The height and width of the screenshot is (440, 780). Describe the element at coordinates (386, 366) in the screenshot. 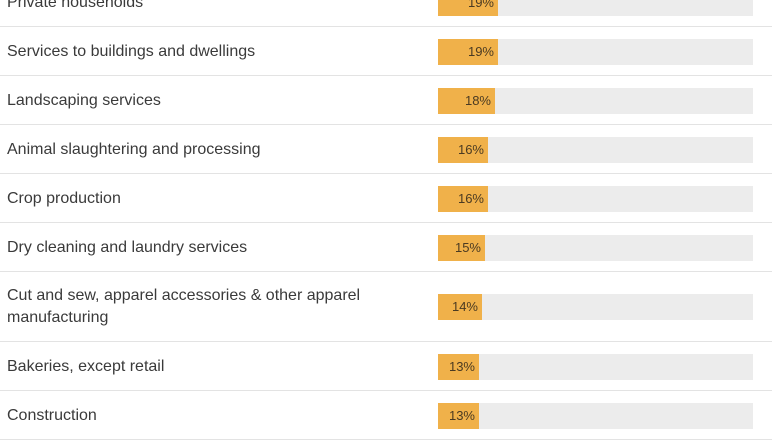

I see `chart-row: Bakeries, except retail 13%` at that location.